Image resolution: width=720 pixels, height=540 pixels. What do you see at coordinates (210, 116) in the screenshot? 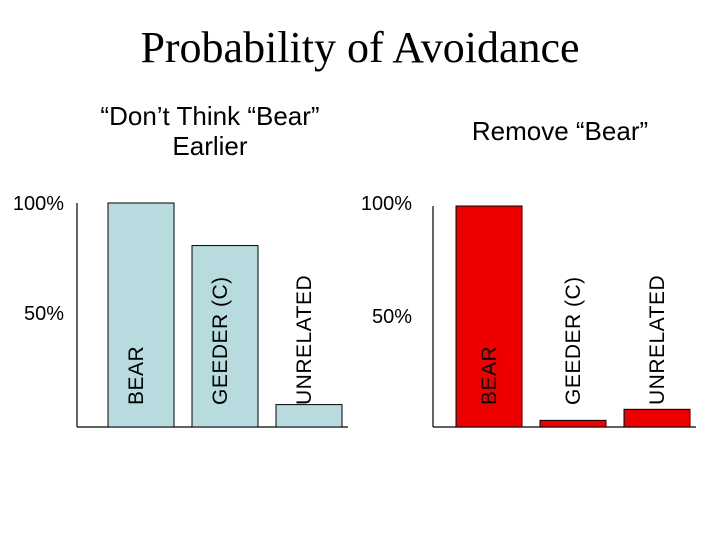
I see `chart-title-left-line-1: “Don’t Think “Bear”` at bounding box center [210, 116].